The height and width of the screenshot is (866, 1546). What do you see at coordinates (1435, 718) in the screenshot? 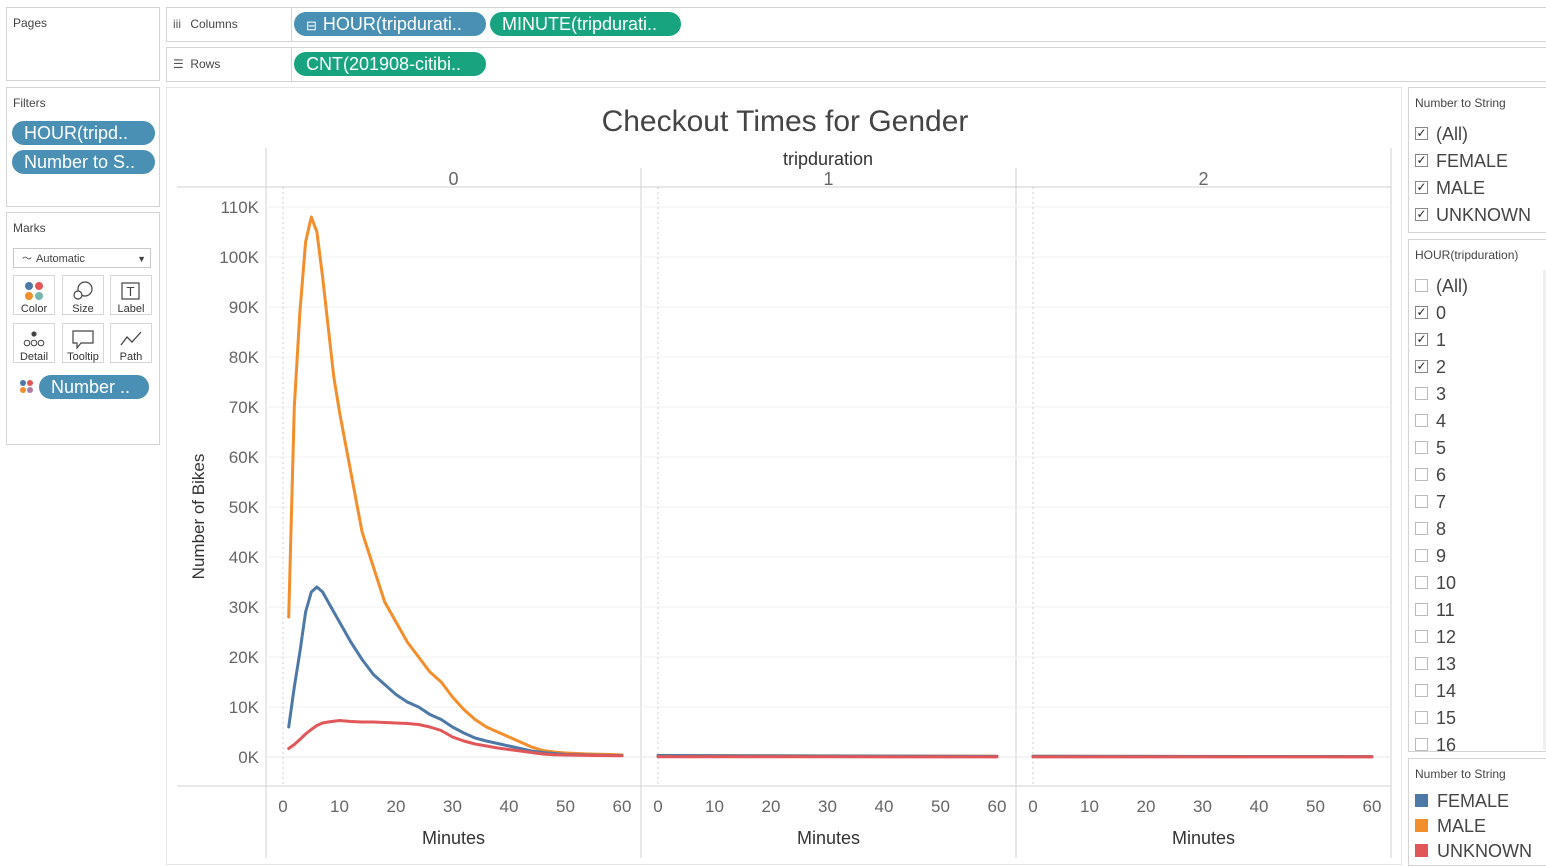
I see `hour-filter-item: 15` at bounding box center [1435, 718].